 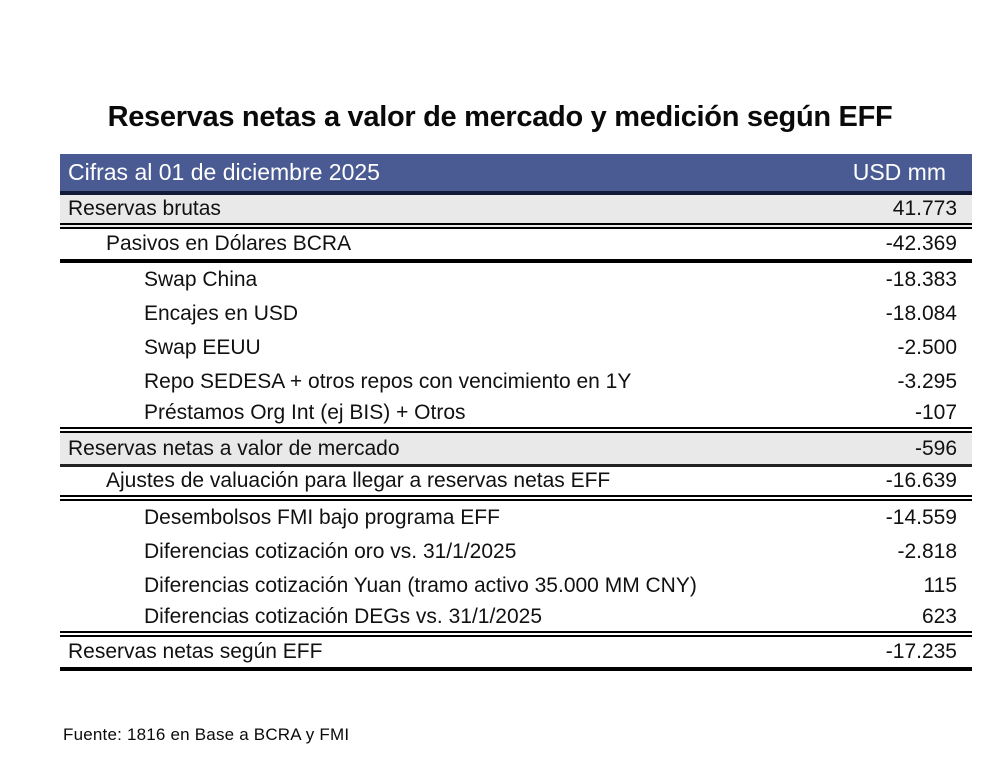 I want to click on row-value: -596, so click(x=935, y=448).